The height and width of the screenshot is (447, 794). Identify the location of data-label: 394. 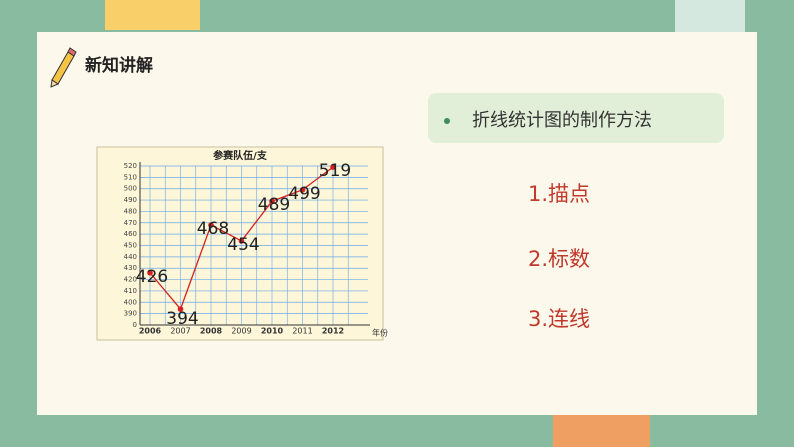
(182, 319).